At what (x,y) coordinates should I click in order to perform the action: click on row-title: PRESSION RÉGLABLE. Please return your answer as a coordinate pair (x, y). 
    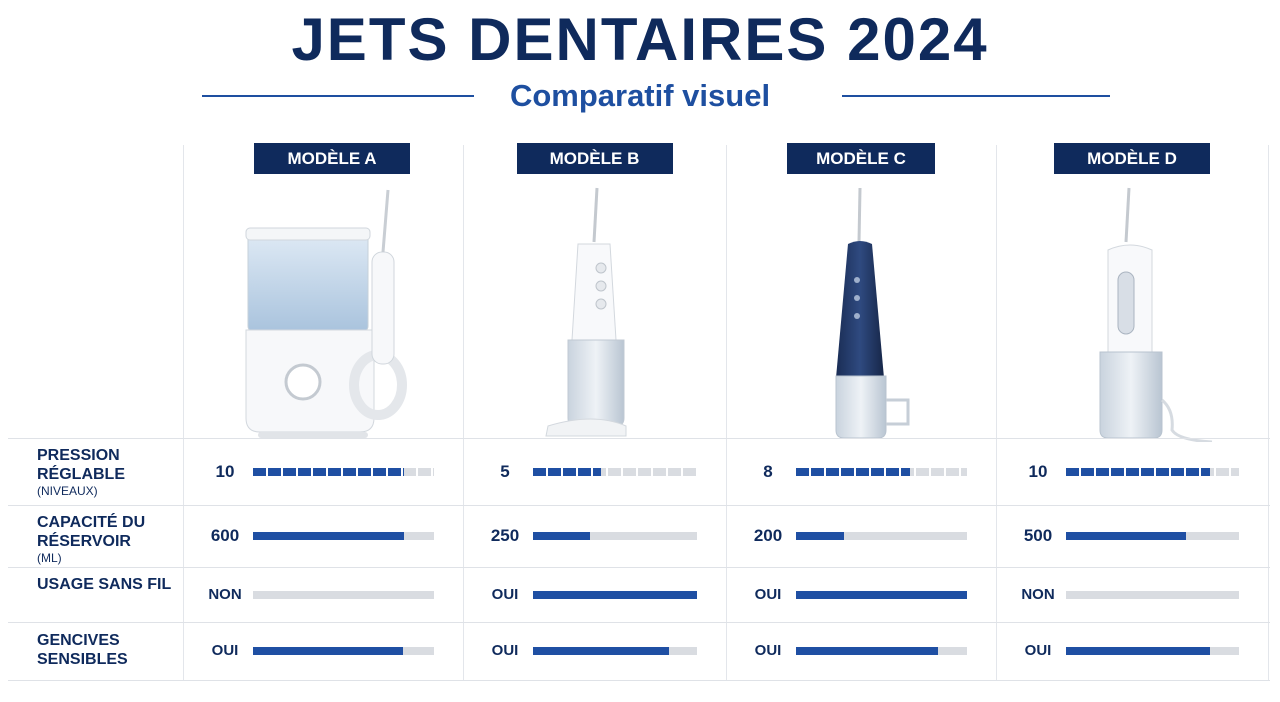
    Looking at the image, I should click on (81, 465).